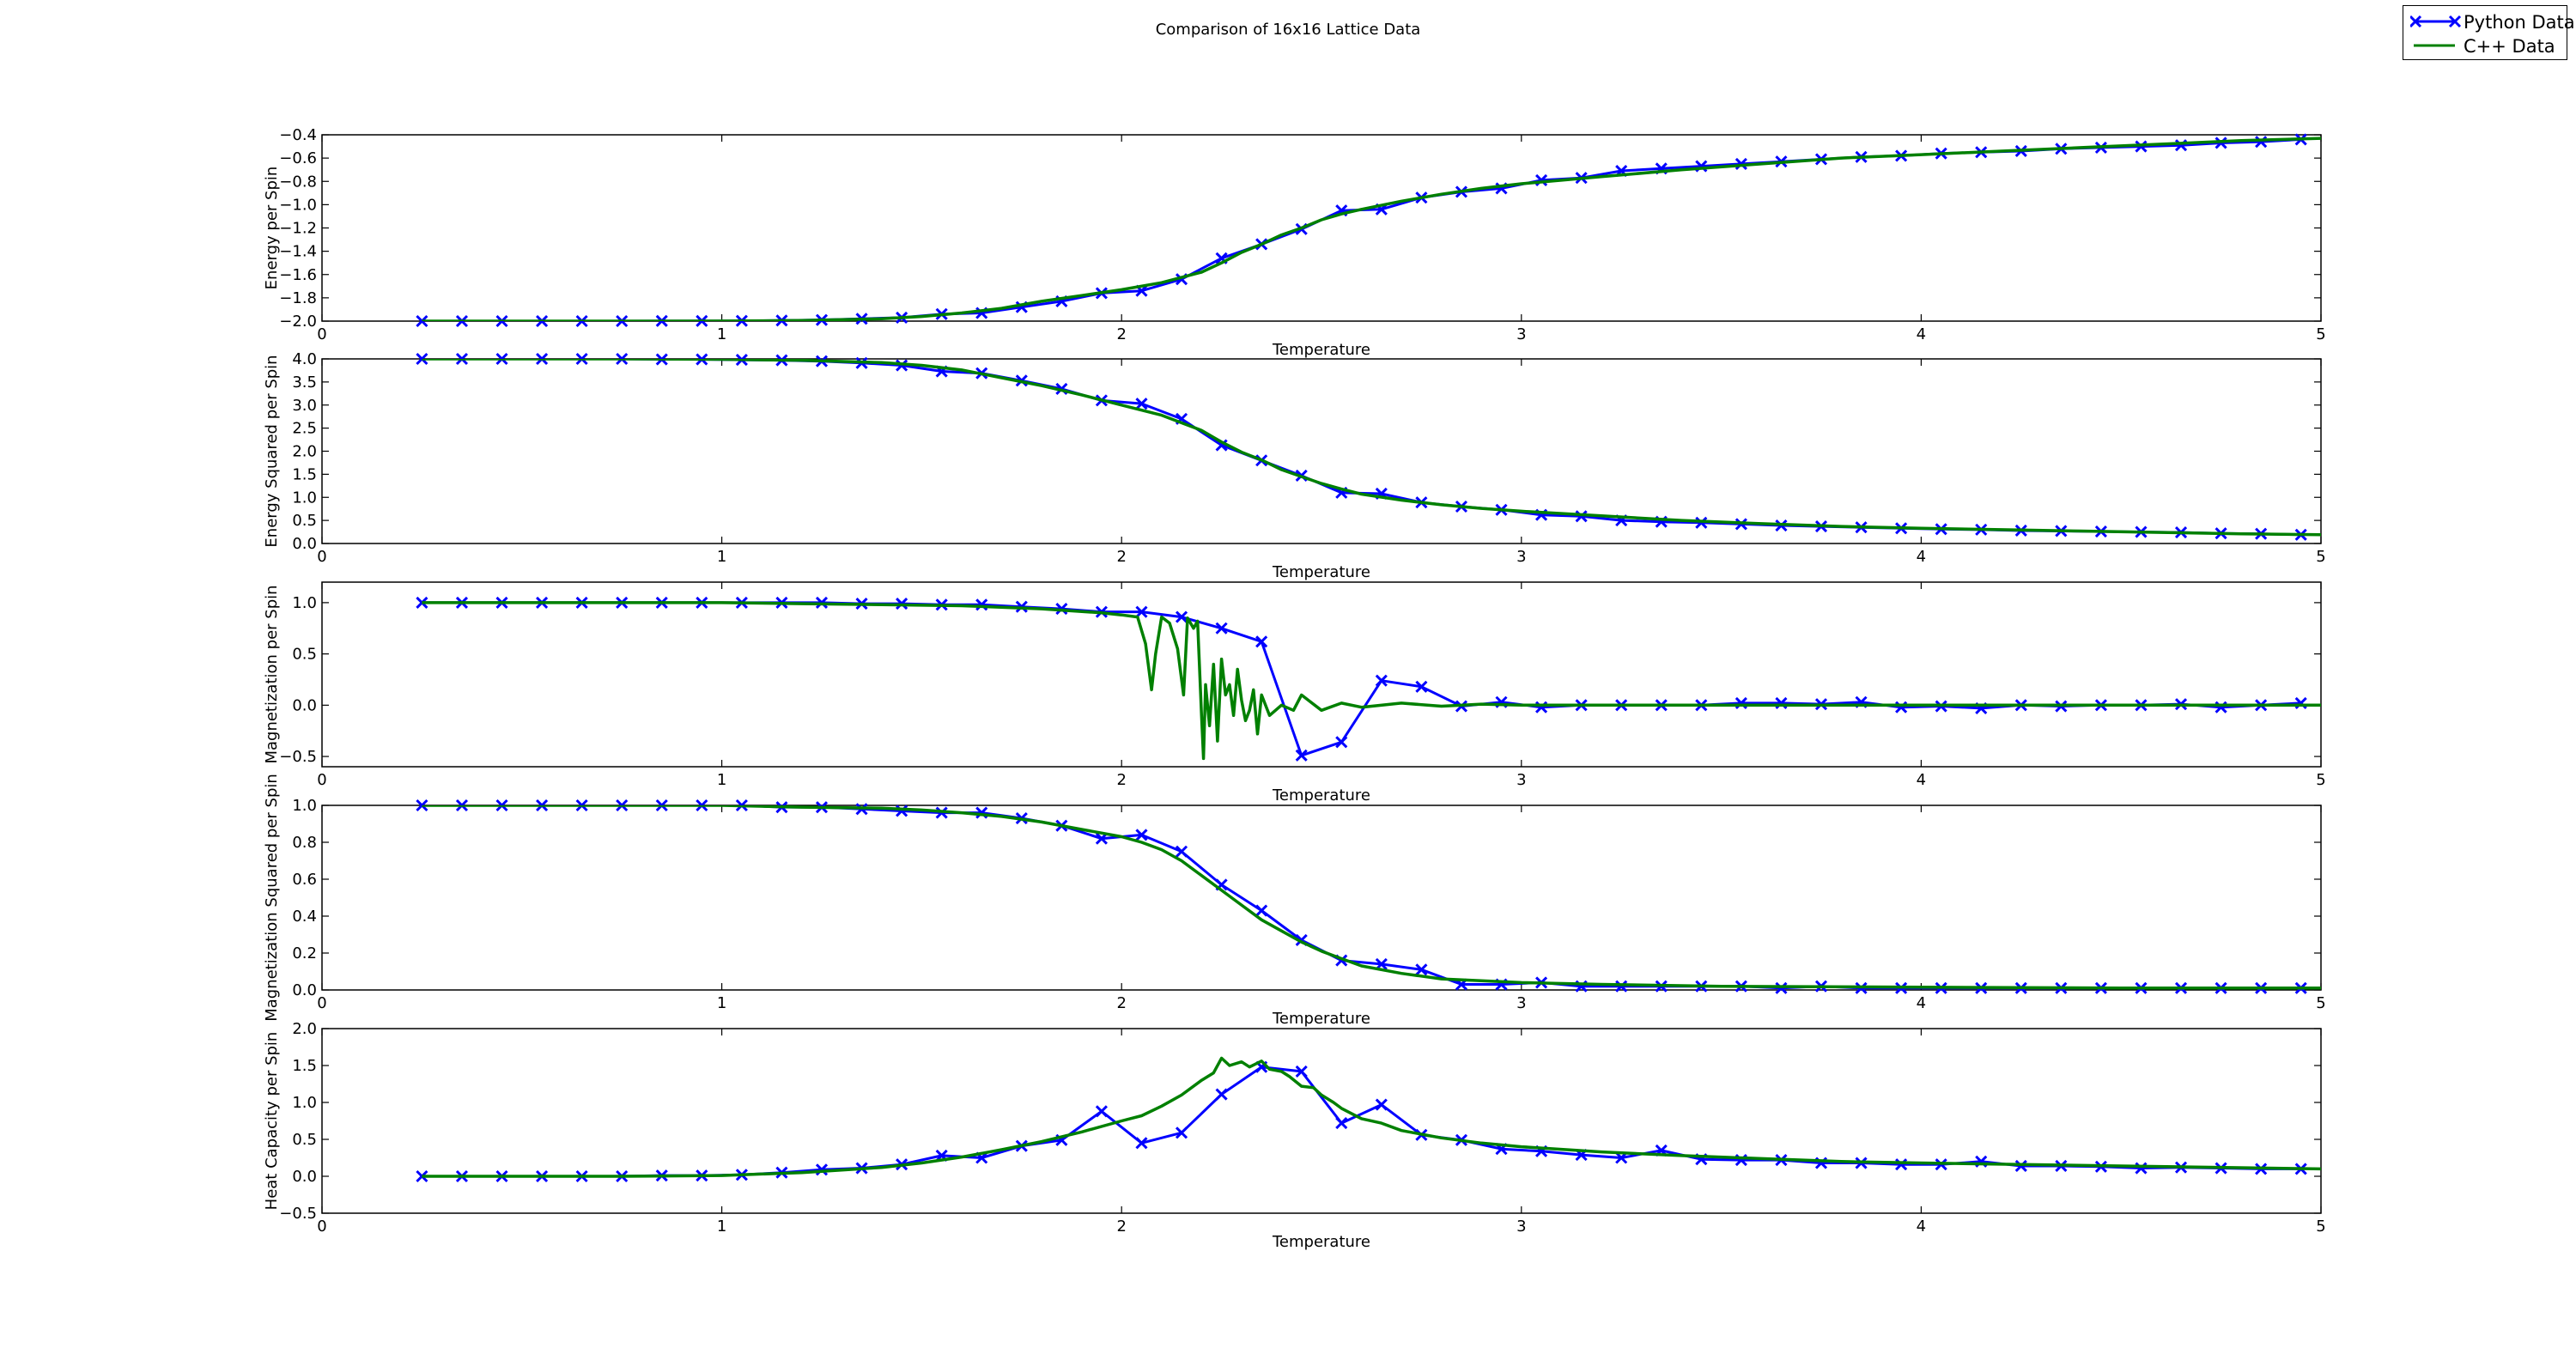 This screenshot has height=1348, width=2576. Describe the element at coordinates (2489, 45) in the screenshot. I see `legend-entry-cpp: C++ Data` at that location.